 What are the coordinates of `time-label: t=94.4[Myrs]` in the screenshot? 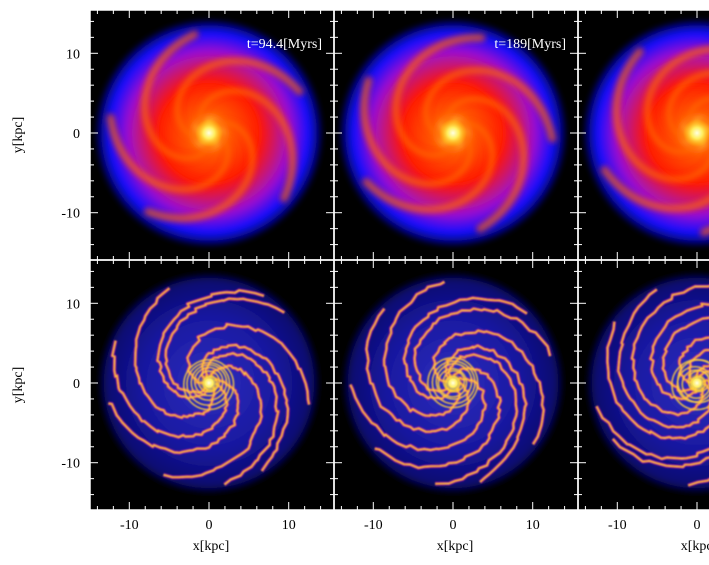 It's located at (284, 44).